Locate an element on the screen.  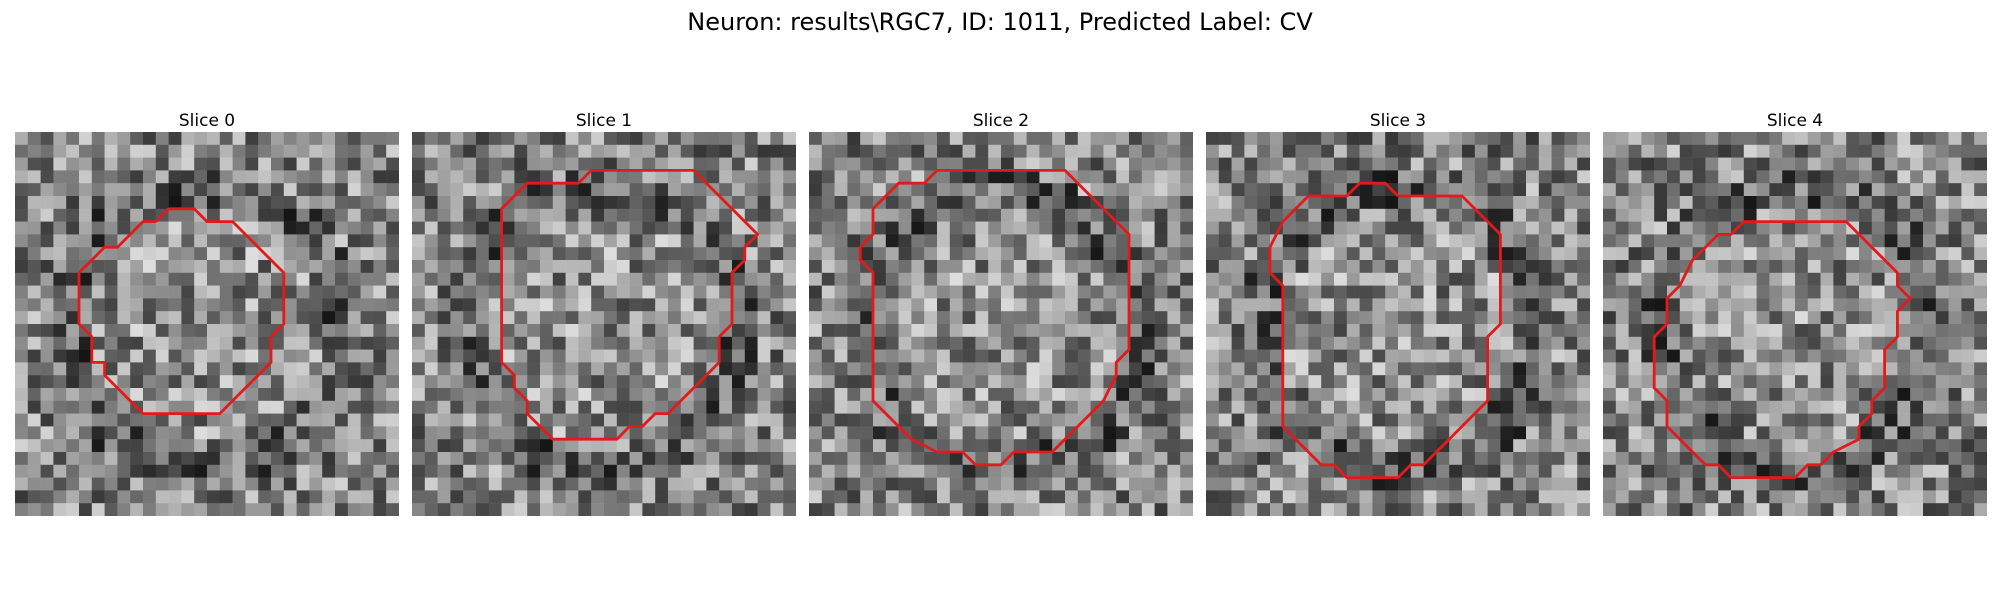
panel-slice-2: Slice 2 is located at coordinates (1001, 313).